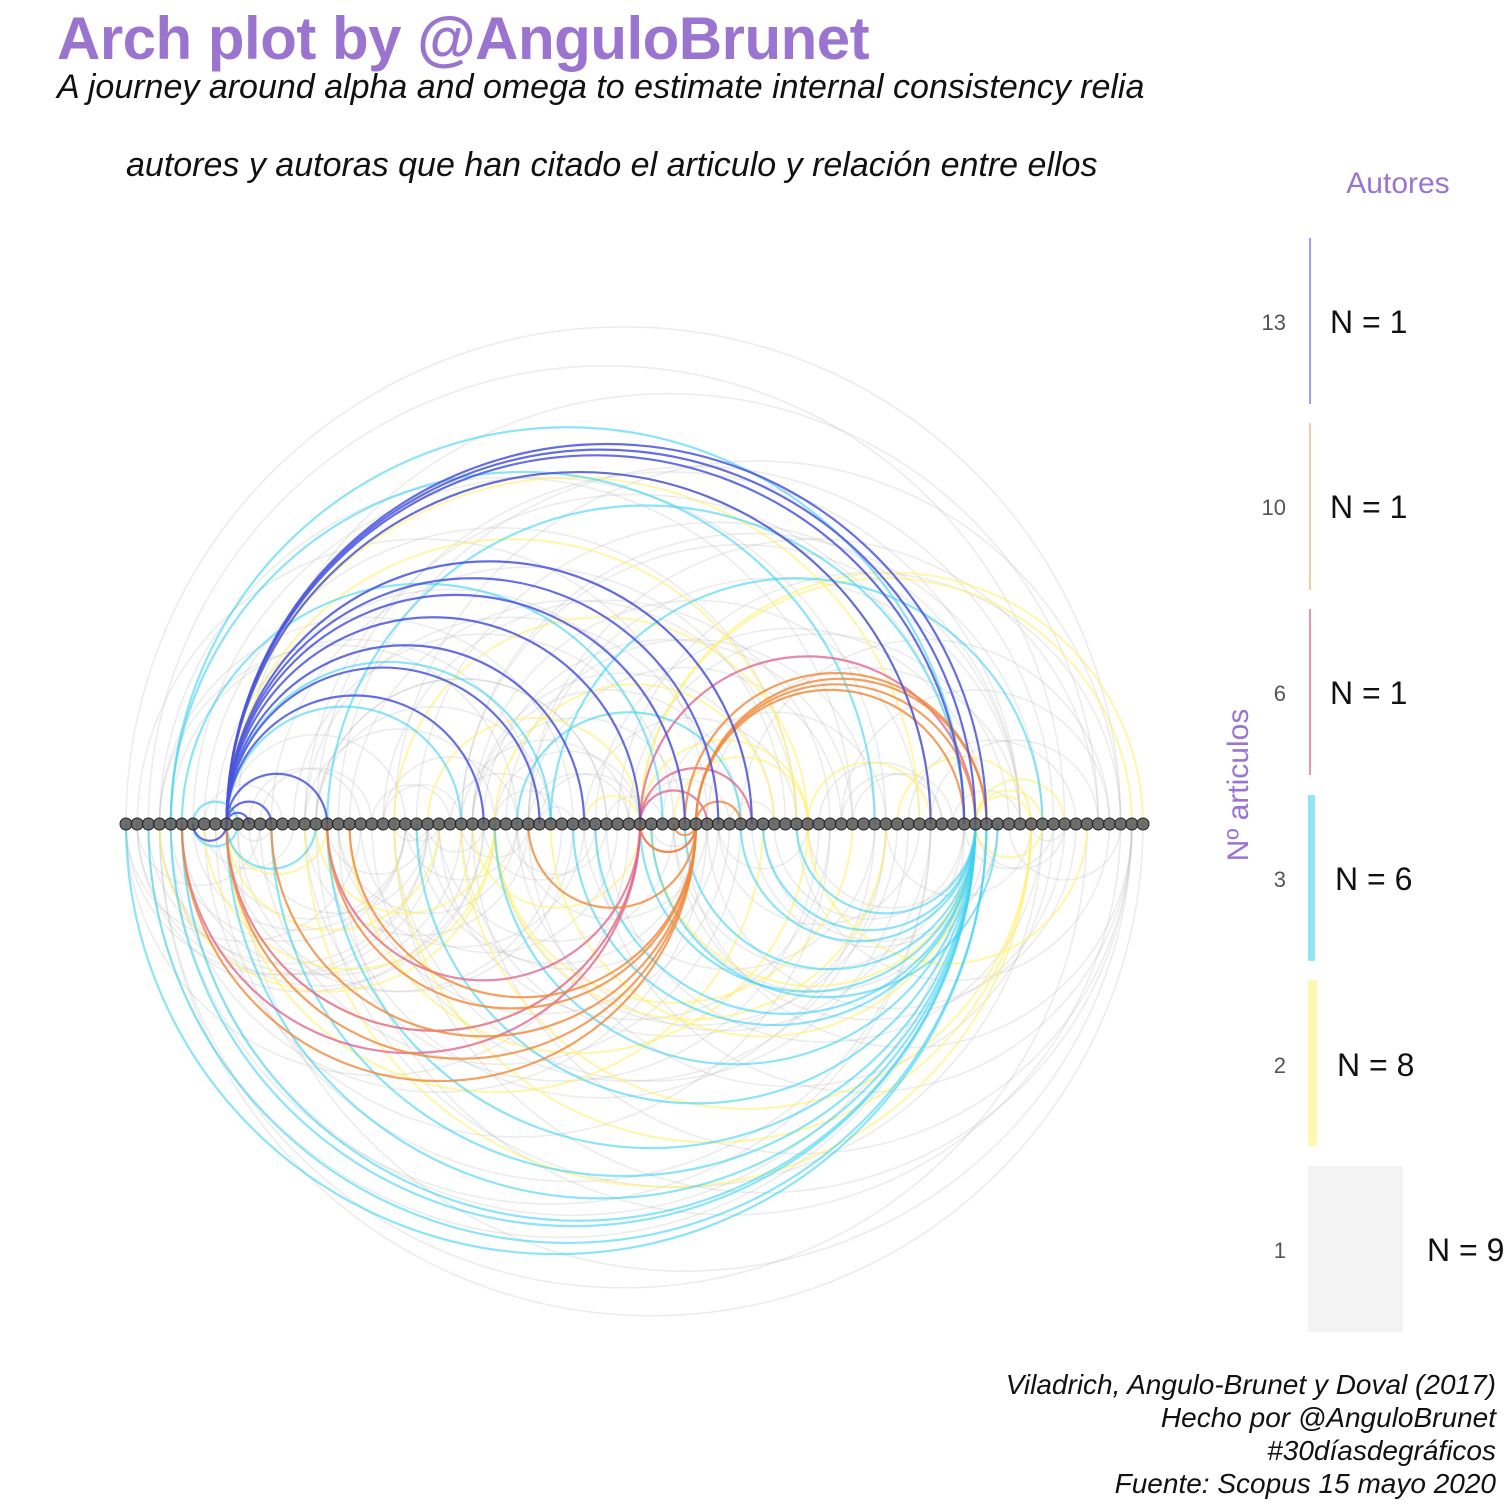 This screenshot has width=1512, height=1512. I want to click on legend-count-13: N = 1, so click(1368, 322).